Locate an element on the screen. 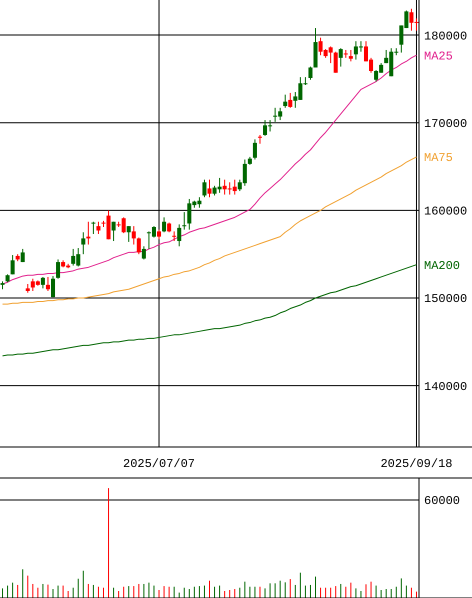  line-series is located at coordinates (209, 310).